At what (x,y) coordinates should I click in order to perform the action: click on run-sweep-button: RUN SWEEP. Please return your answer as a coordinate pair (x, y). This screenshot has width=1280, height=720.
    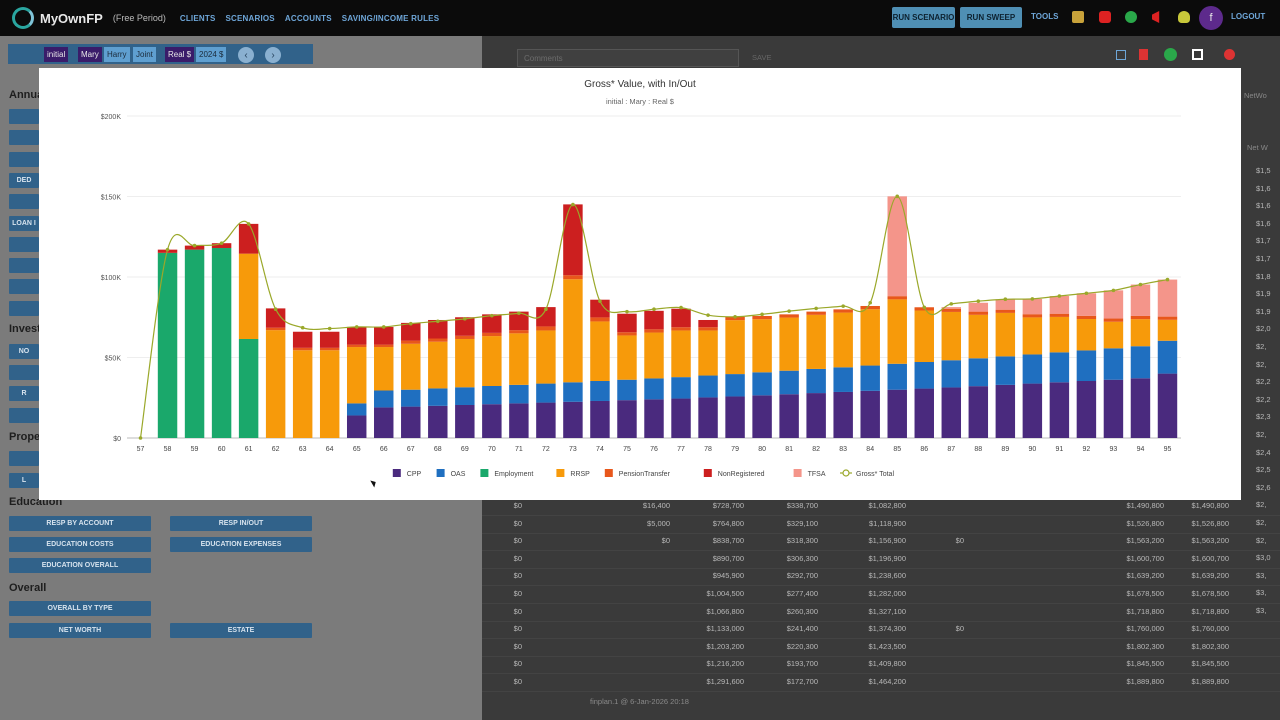
    Looking at the image, I should click on (991, 17).